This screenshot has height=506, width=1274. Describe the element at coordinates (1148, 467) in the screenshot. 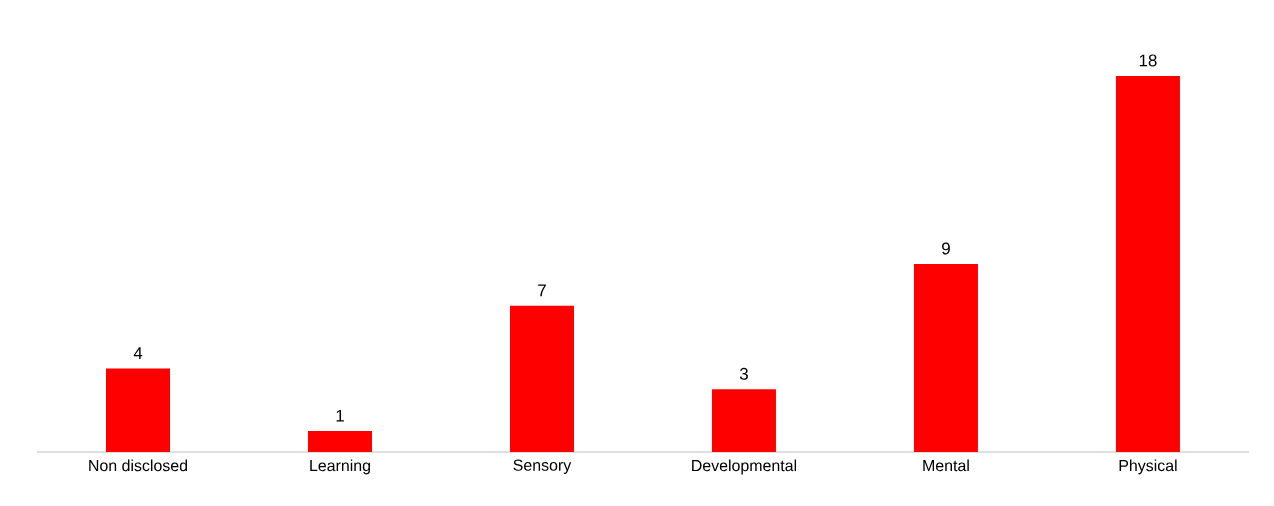

I see `x-tick-label: Physical` at that location.